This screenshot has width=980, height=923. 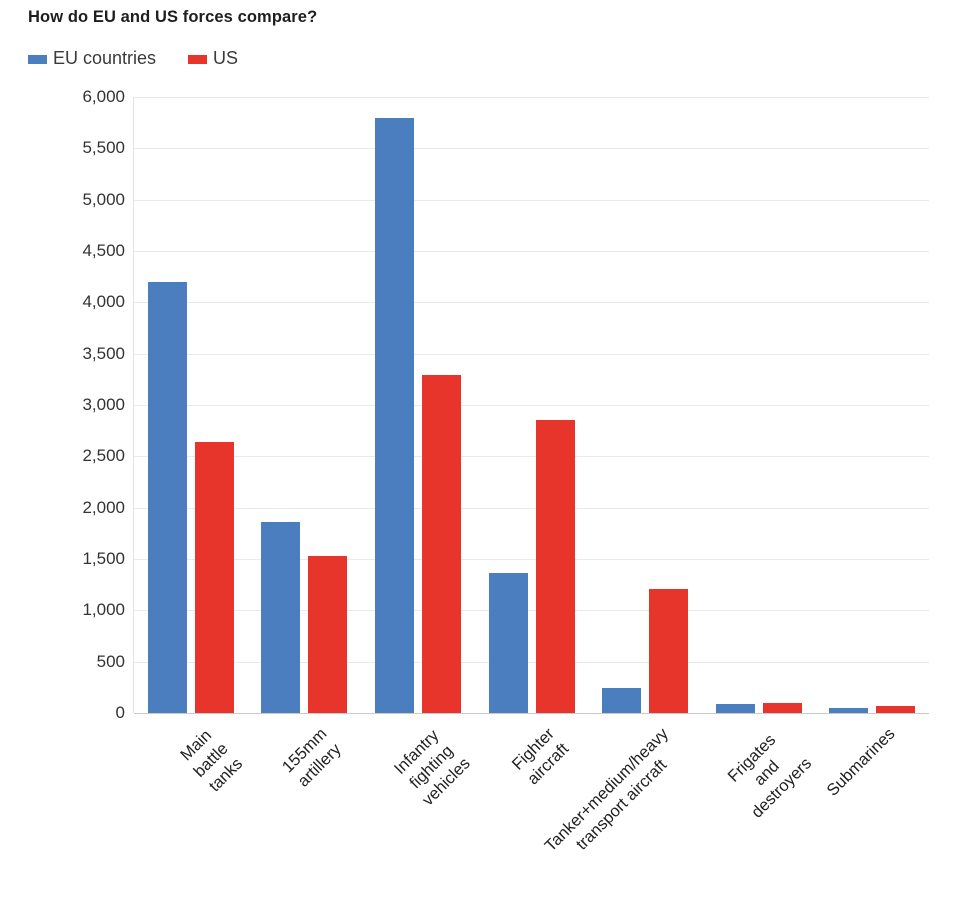 I want to click on legend-label: US, so click(x=226, y=58).